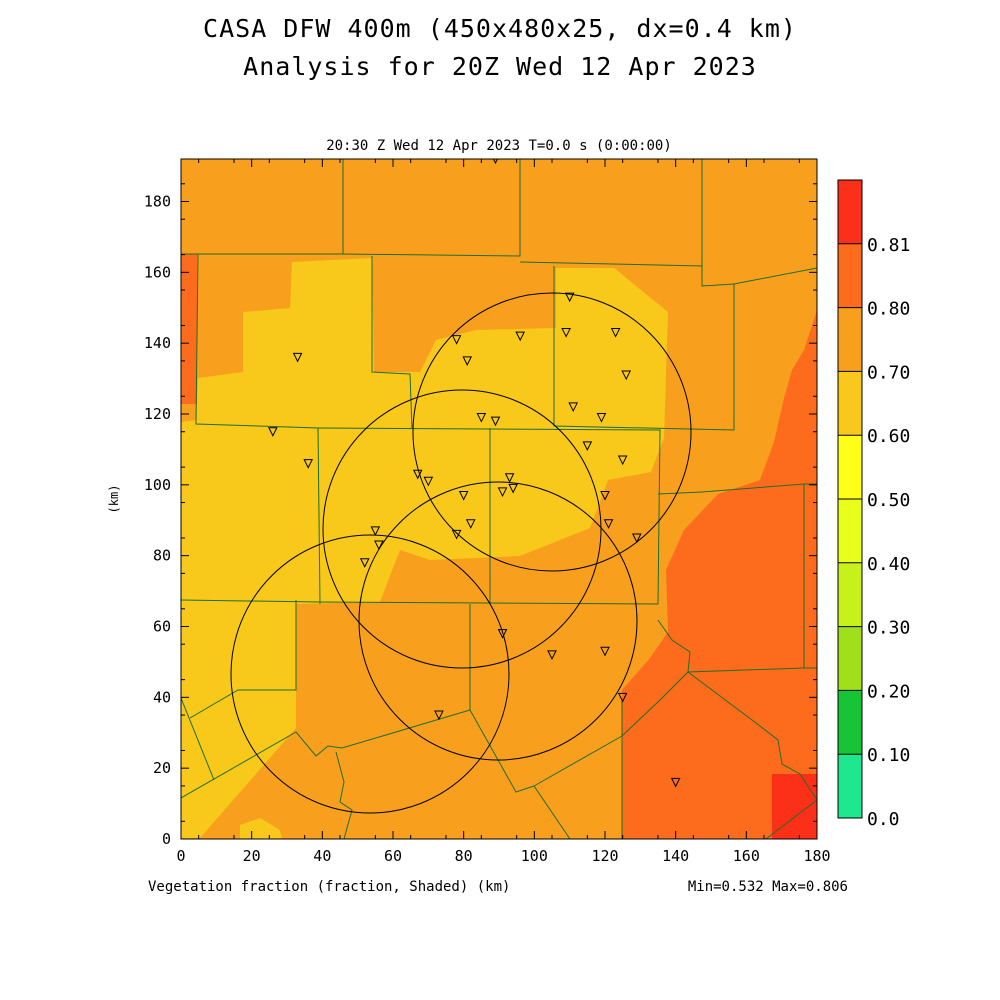 Image resolution: width=1000 pixels, height=1000 pixels. I want to click on x-tick-label: 140, so click(675, 856).